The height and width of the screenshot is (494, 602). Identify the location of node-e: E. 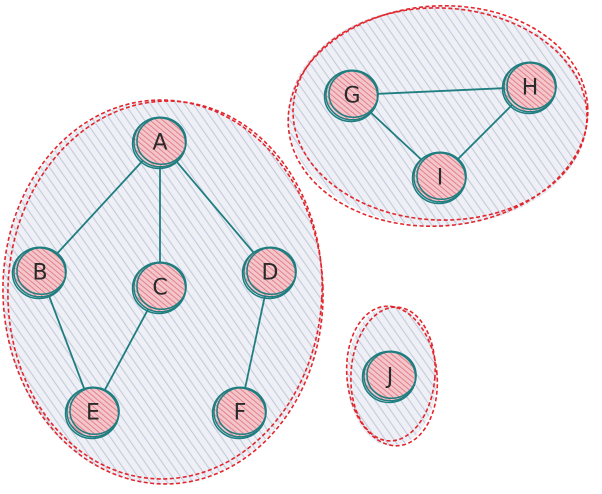
(92, 413).